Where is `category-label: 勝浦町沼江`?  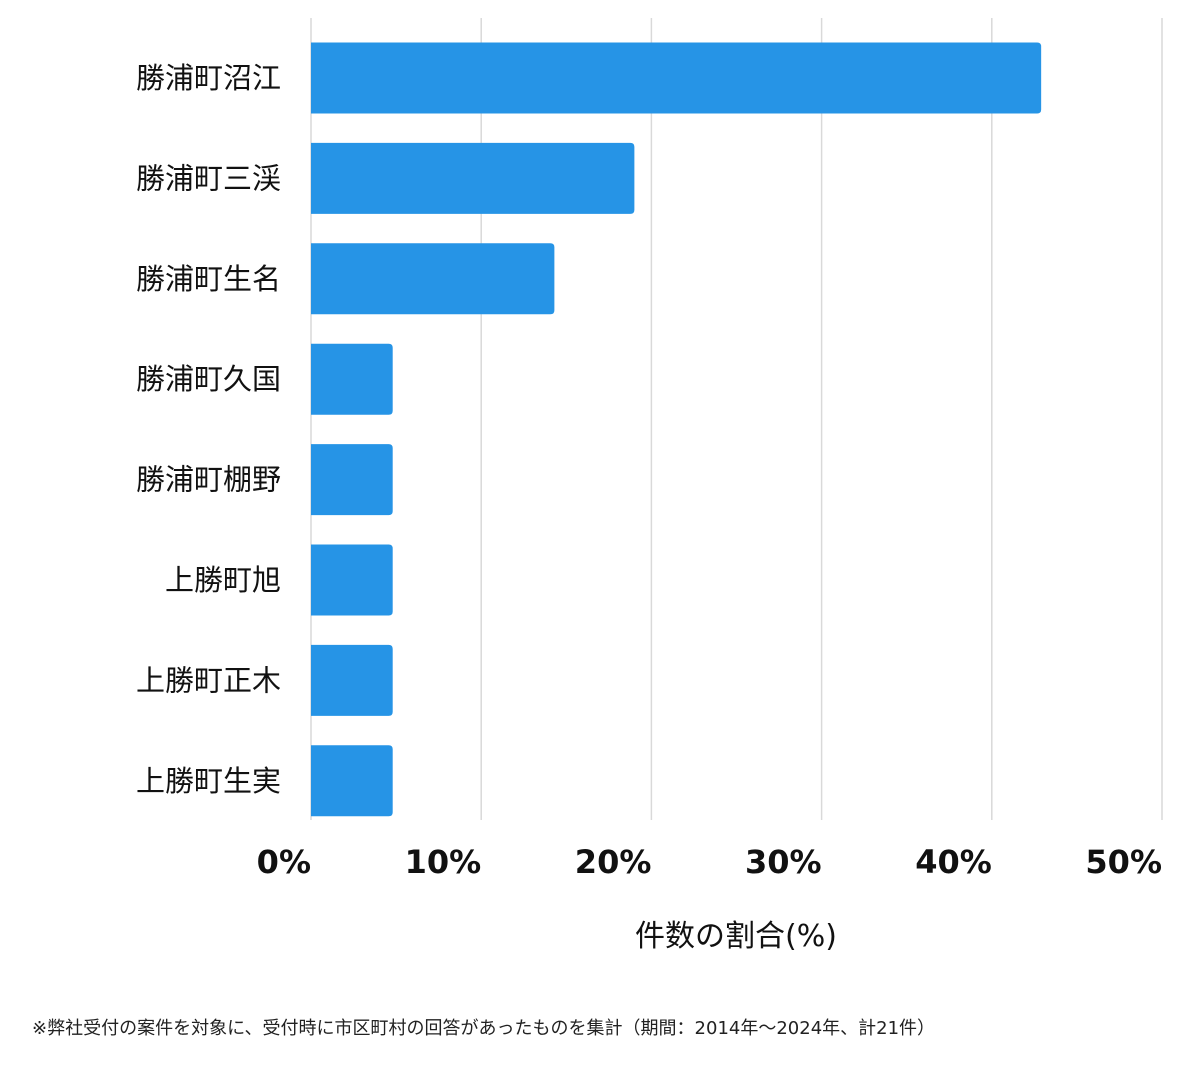 category-label: 勝浦町沼江 is located at coordinates (208, 78).